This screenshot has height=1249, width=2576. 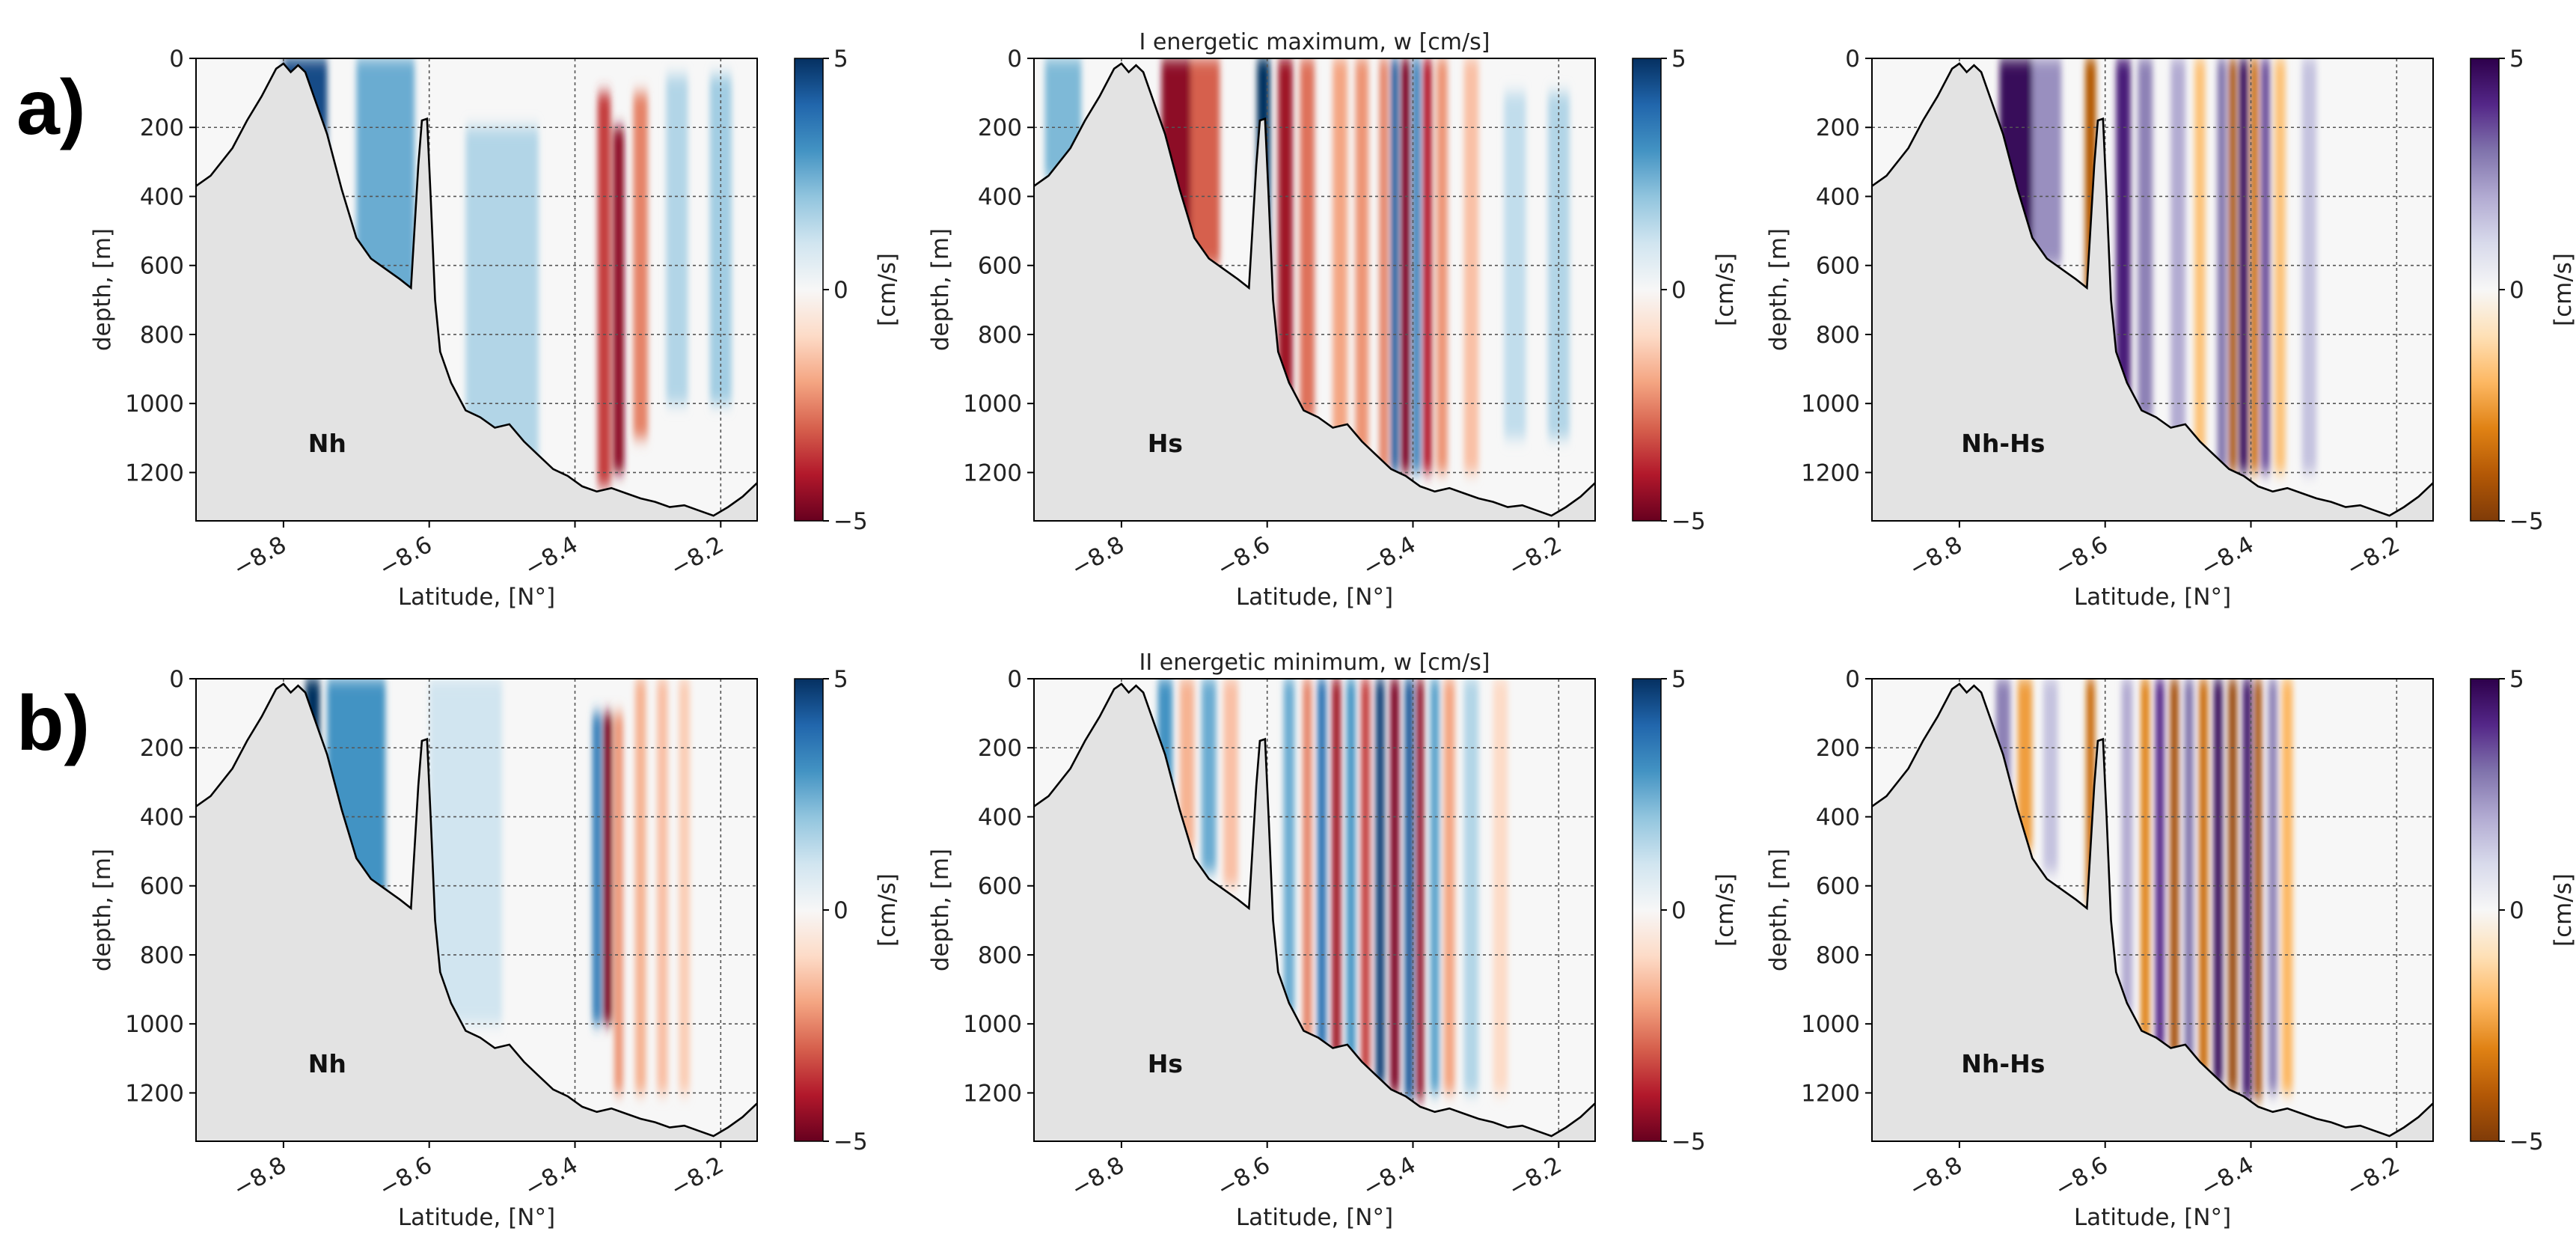 What do you see at coordinates (327, 443) in the screenshot?
I see `experiment-label: Nh` at bounding box center [327, 443].